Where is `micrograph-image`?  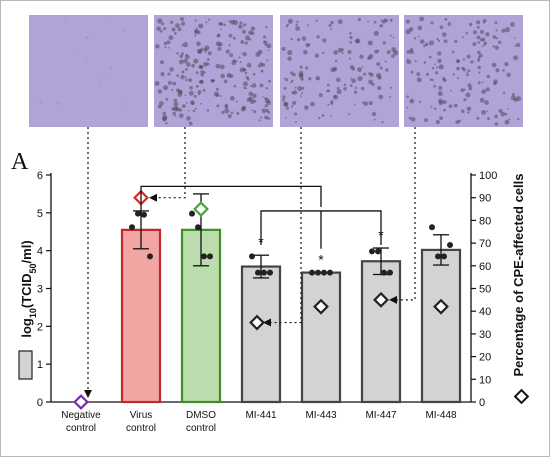
micrograph-image is located at coordinates (339, 71).